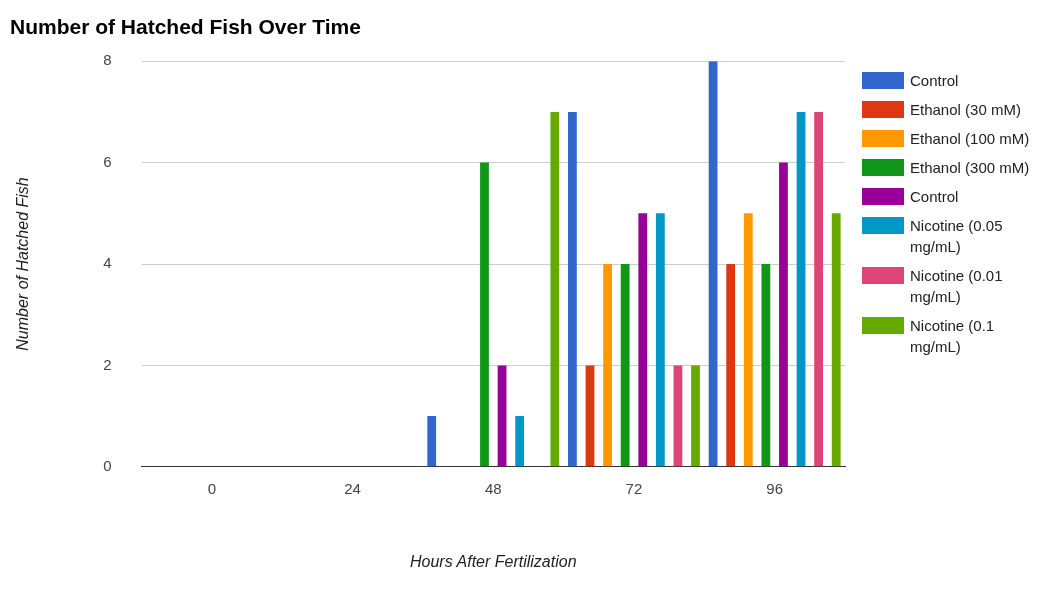  Describe the element at coordinates (970, 168) in the screenshot. I see `legend-label: Ethanol (300 mM)` at that location.